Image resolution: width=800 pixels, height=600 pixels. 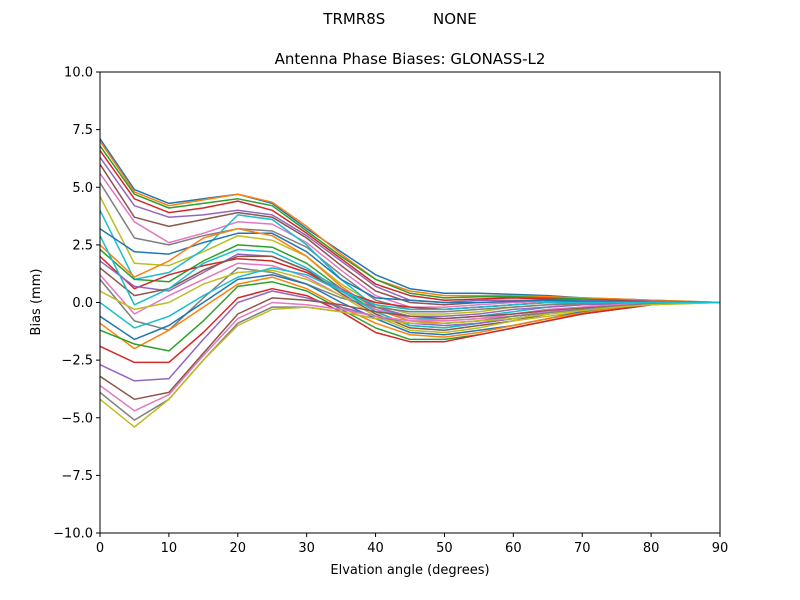 I want to click on y-tick: −2.5, so click(x=80, y=361).